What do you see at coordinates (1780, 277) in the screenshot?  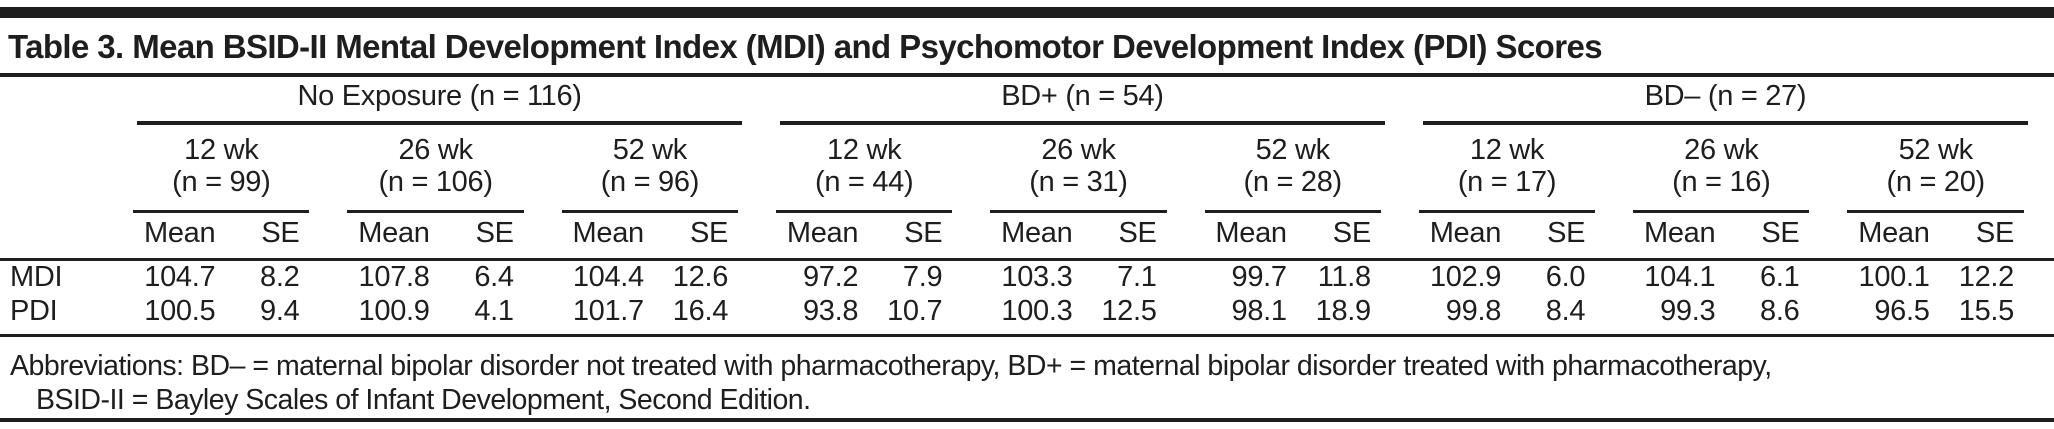 I see `se-value-cell: 6.1` at bounding box center [1780, 277].